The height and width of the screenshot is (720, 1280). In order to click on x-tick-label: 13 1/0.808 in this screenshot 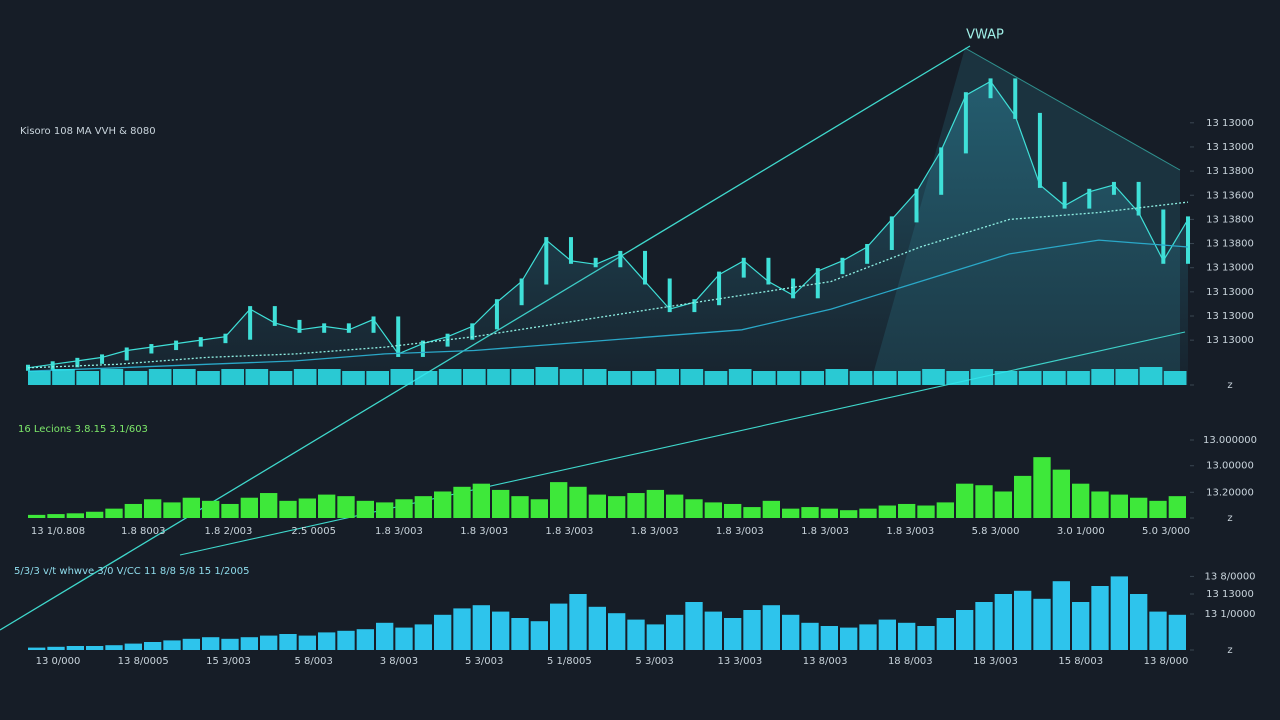, I will do `click(58, 531)`.